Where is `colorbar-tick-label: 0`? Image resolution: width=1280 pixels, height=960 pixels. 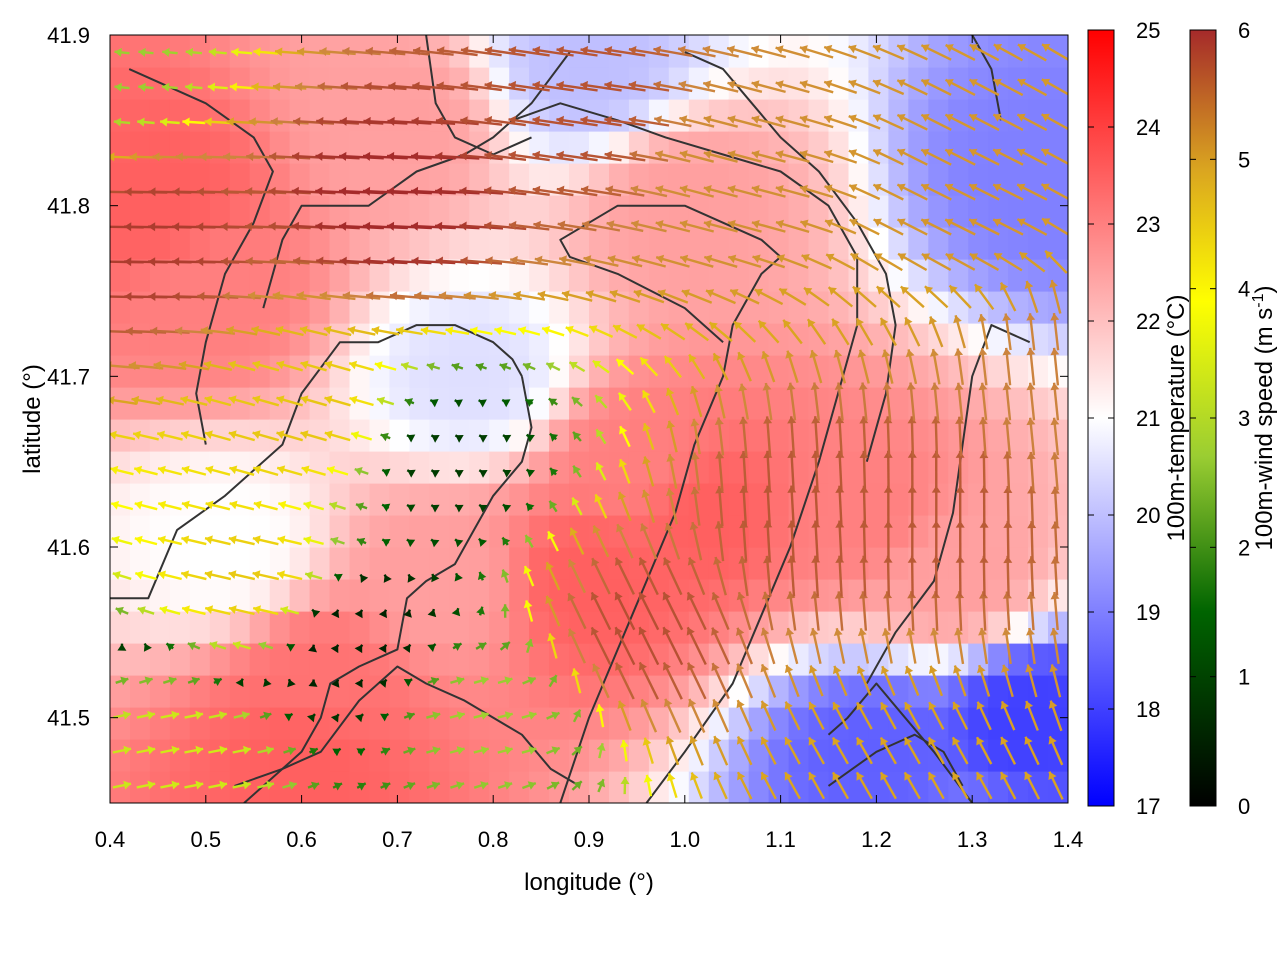
colorbar-tick-label: 0 is located at coordinates (1244, 806).